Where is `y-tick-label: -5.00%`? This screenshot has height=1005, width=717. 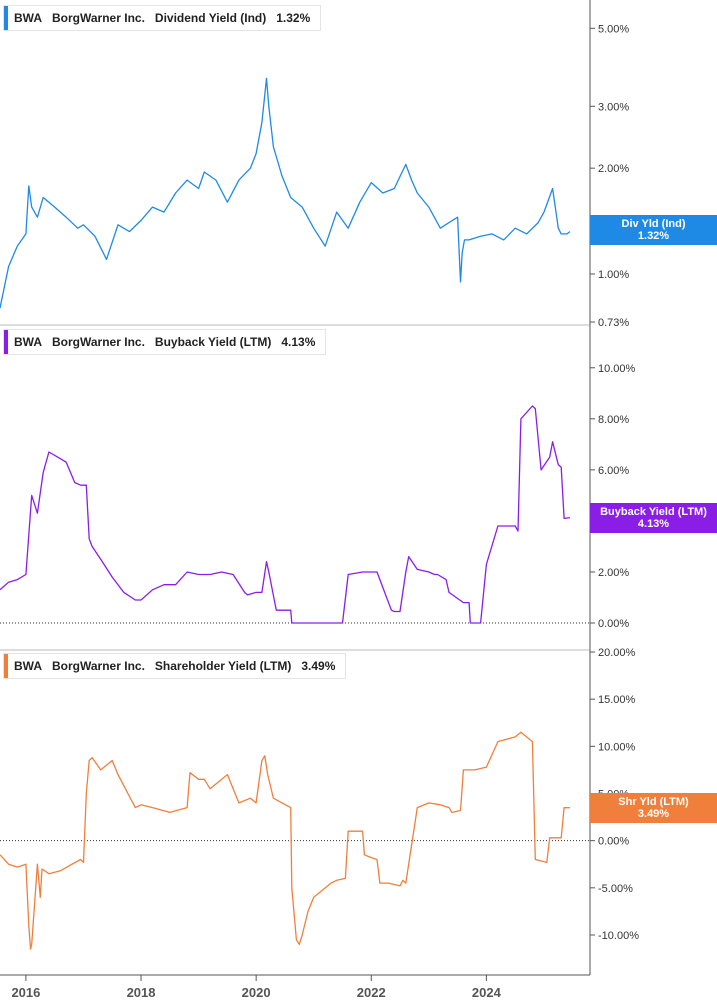
y-tick-label: -5.00% is located at coordinates (615, 889).